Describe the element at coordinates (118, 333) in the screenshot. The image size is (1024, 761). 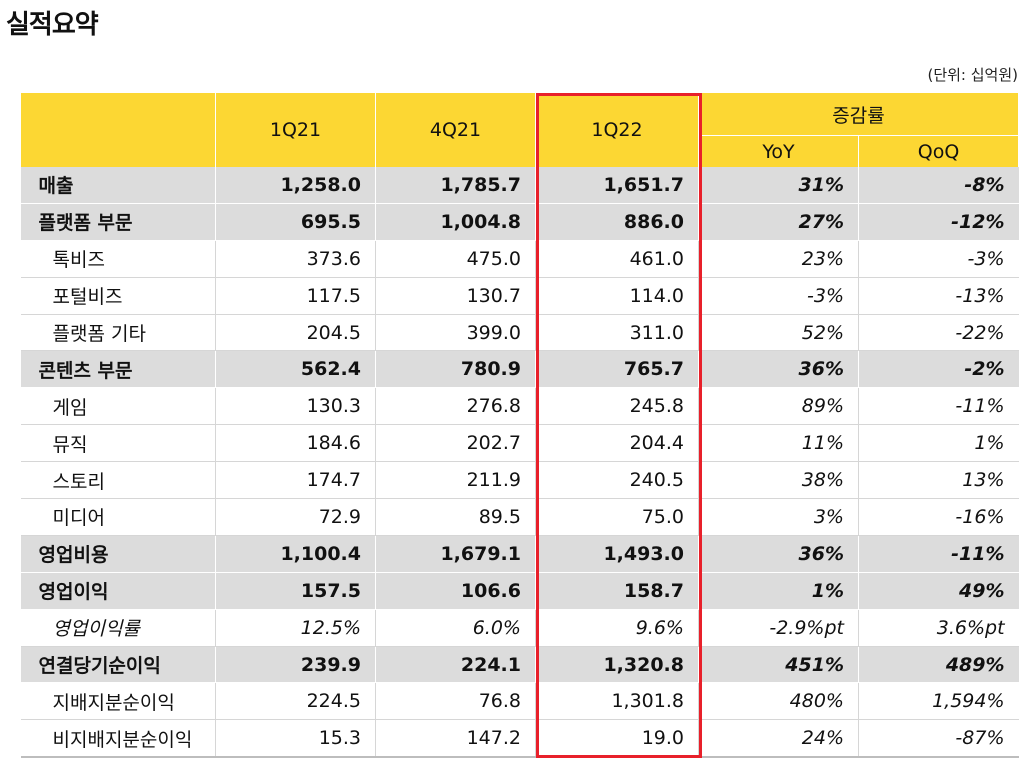
I see `row-label: 플랫폼 기타` at that location.